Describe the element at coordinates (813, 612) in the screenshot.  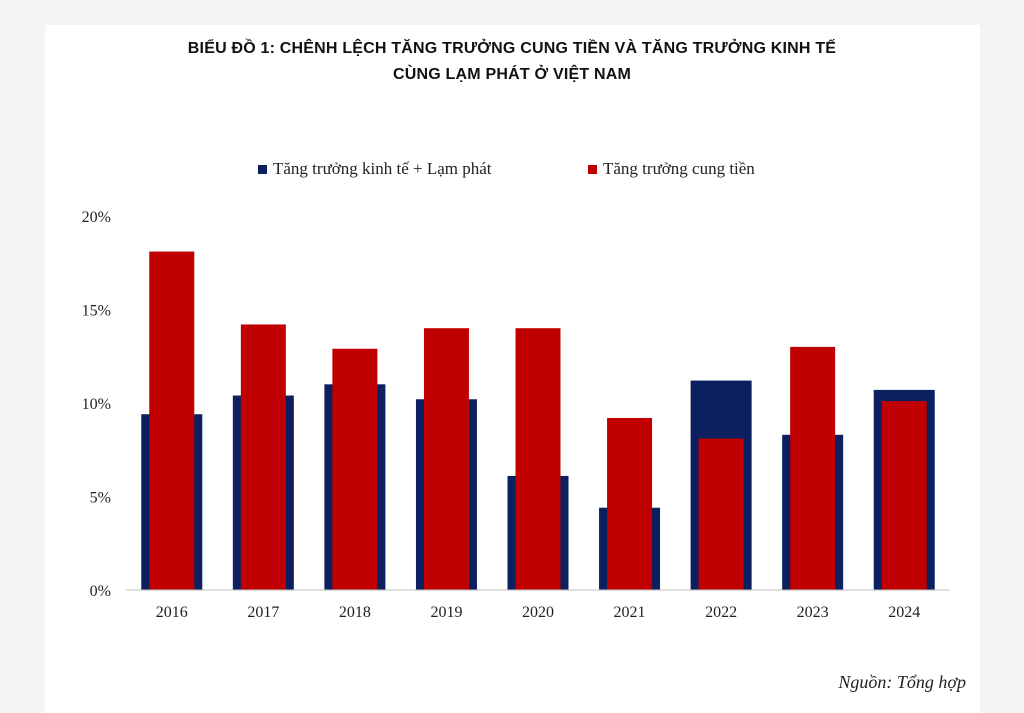
I see `x-tick-label-2023: 2023` at that location.